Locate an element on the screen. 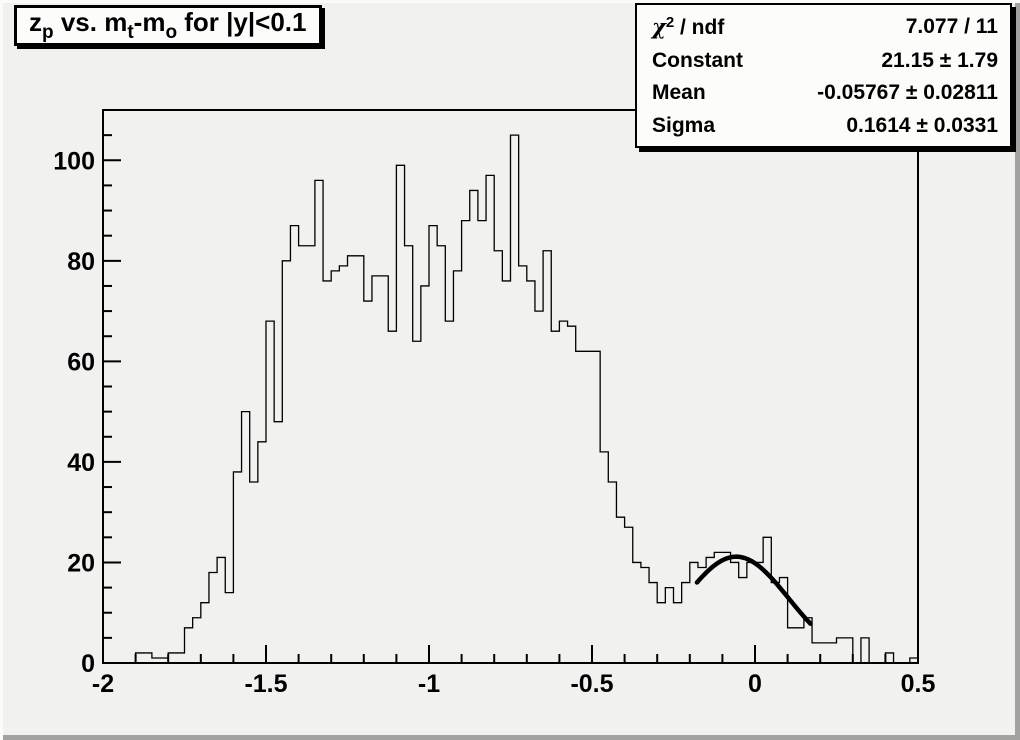  stat-label-segment: χ is located at coordinates (659, 26).